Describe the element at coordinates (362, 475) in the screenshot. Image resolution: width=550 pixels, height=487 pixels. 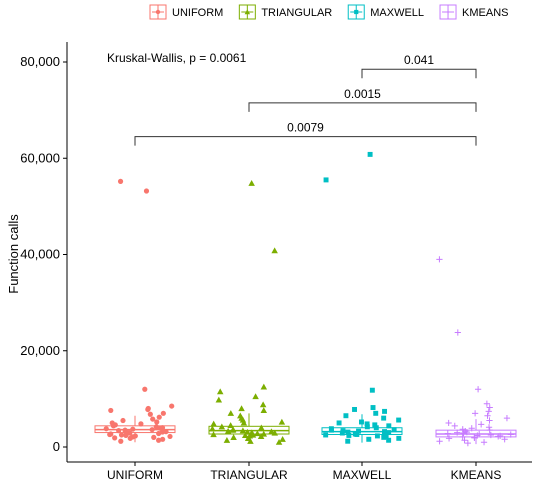
I see `x-tick-label: MAXWELL` at that location.